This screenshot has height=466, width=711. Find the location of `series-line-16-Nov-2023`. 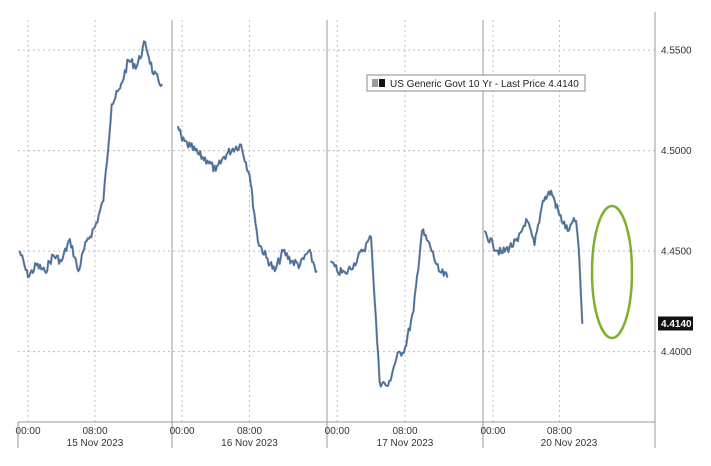

series-line-16-Nov-2023 is located at coordinates (247, 199).